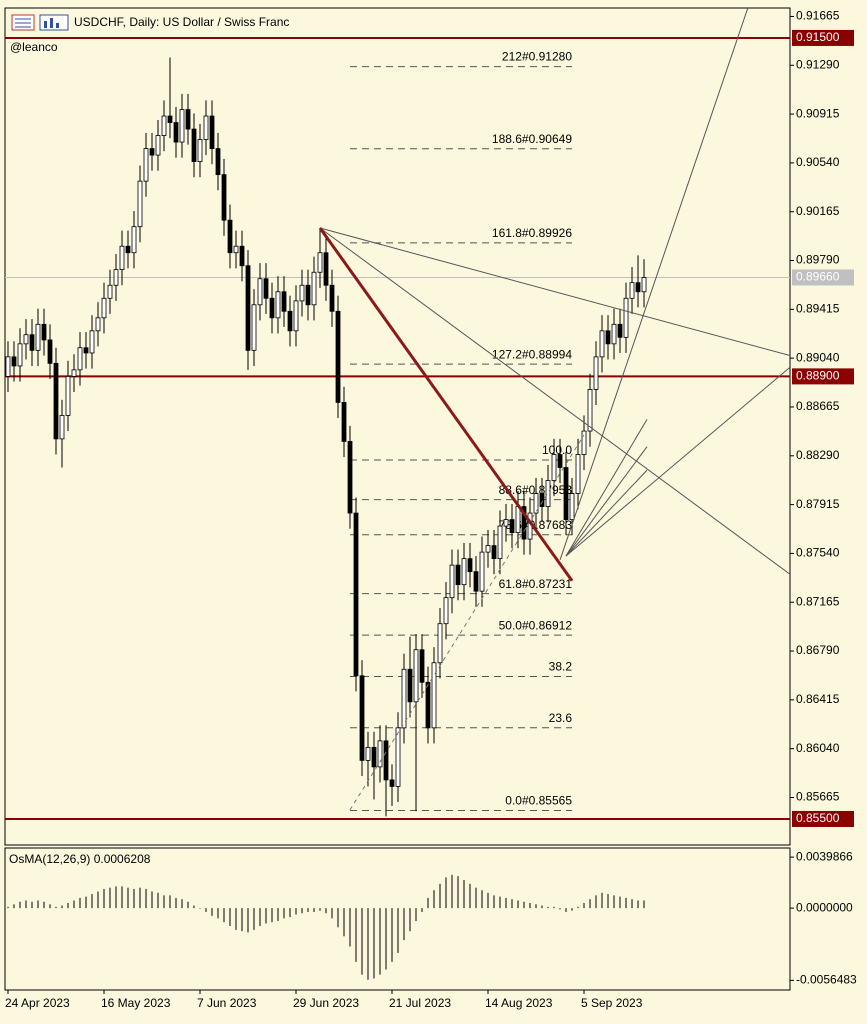  I want to click on x-tick-label: 14 Aug 2023, so click(519, 1003).